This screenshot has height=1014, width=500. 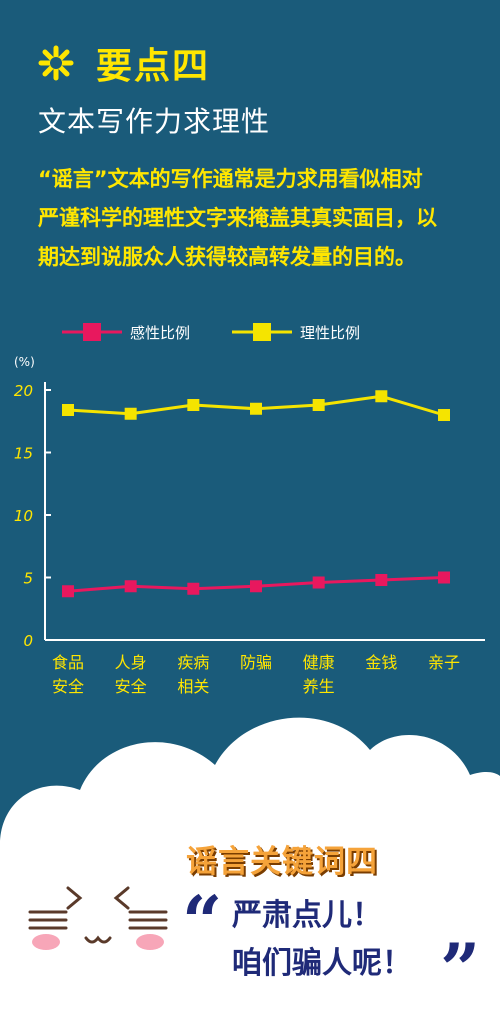 I want to click on legend-item-rational: 理性比例, so click(x=295, y=332).